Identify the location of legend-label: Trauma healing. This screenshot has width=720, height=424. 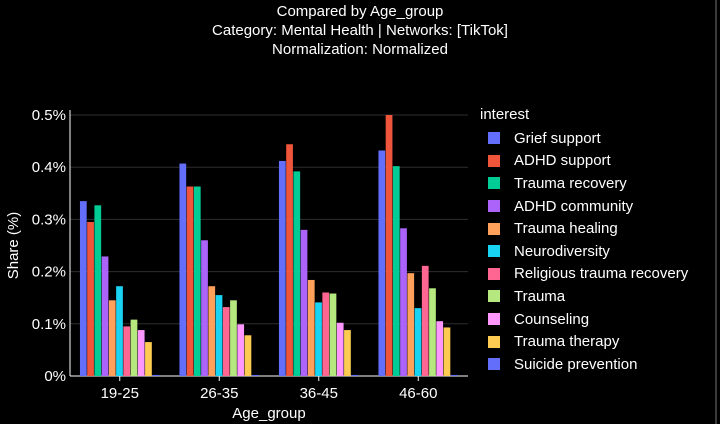
(566, 229).